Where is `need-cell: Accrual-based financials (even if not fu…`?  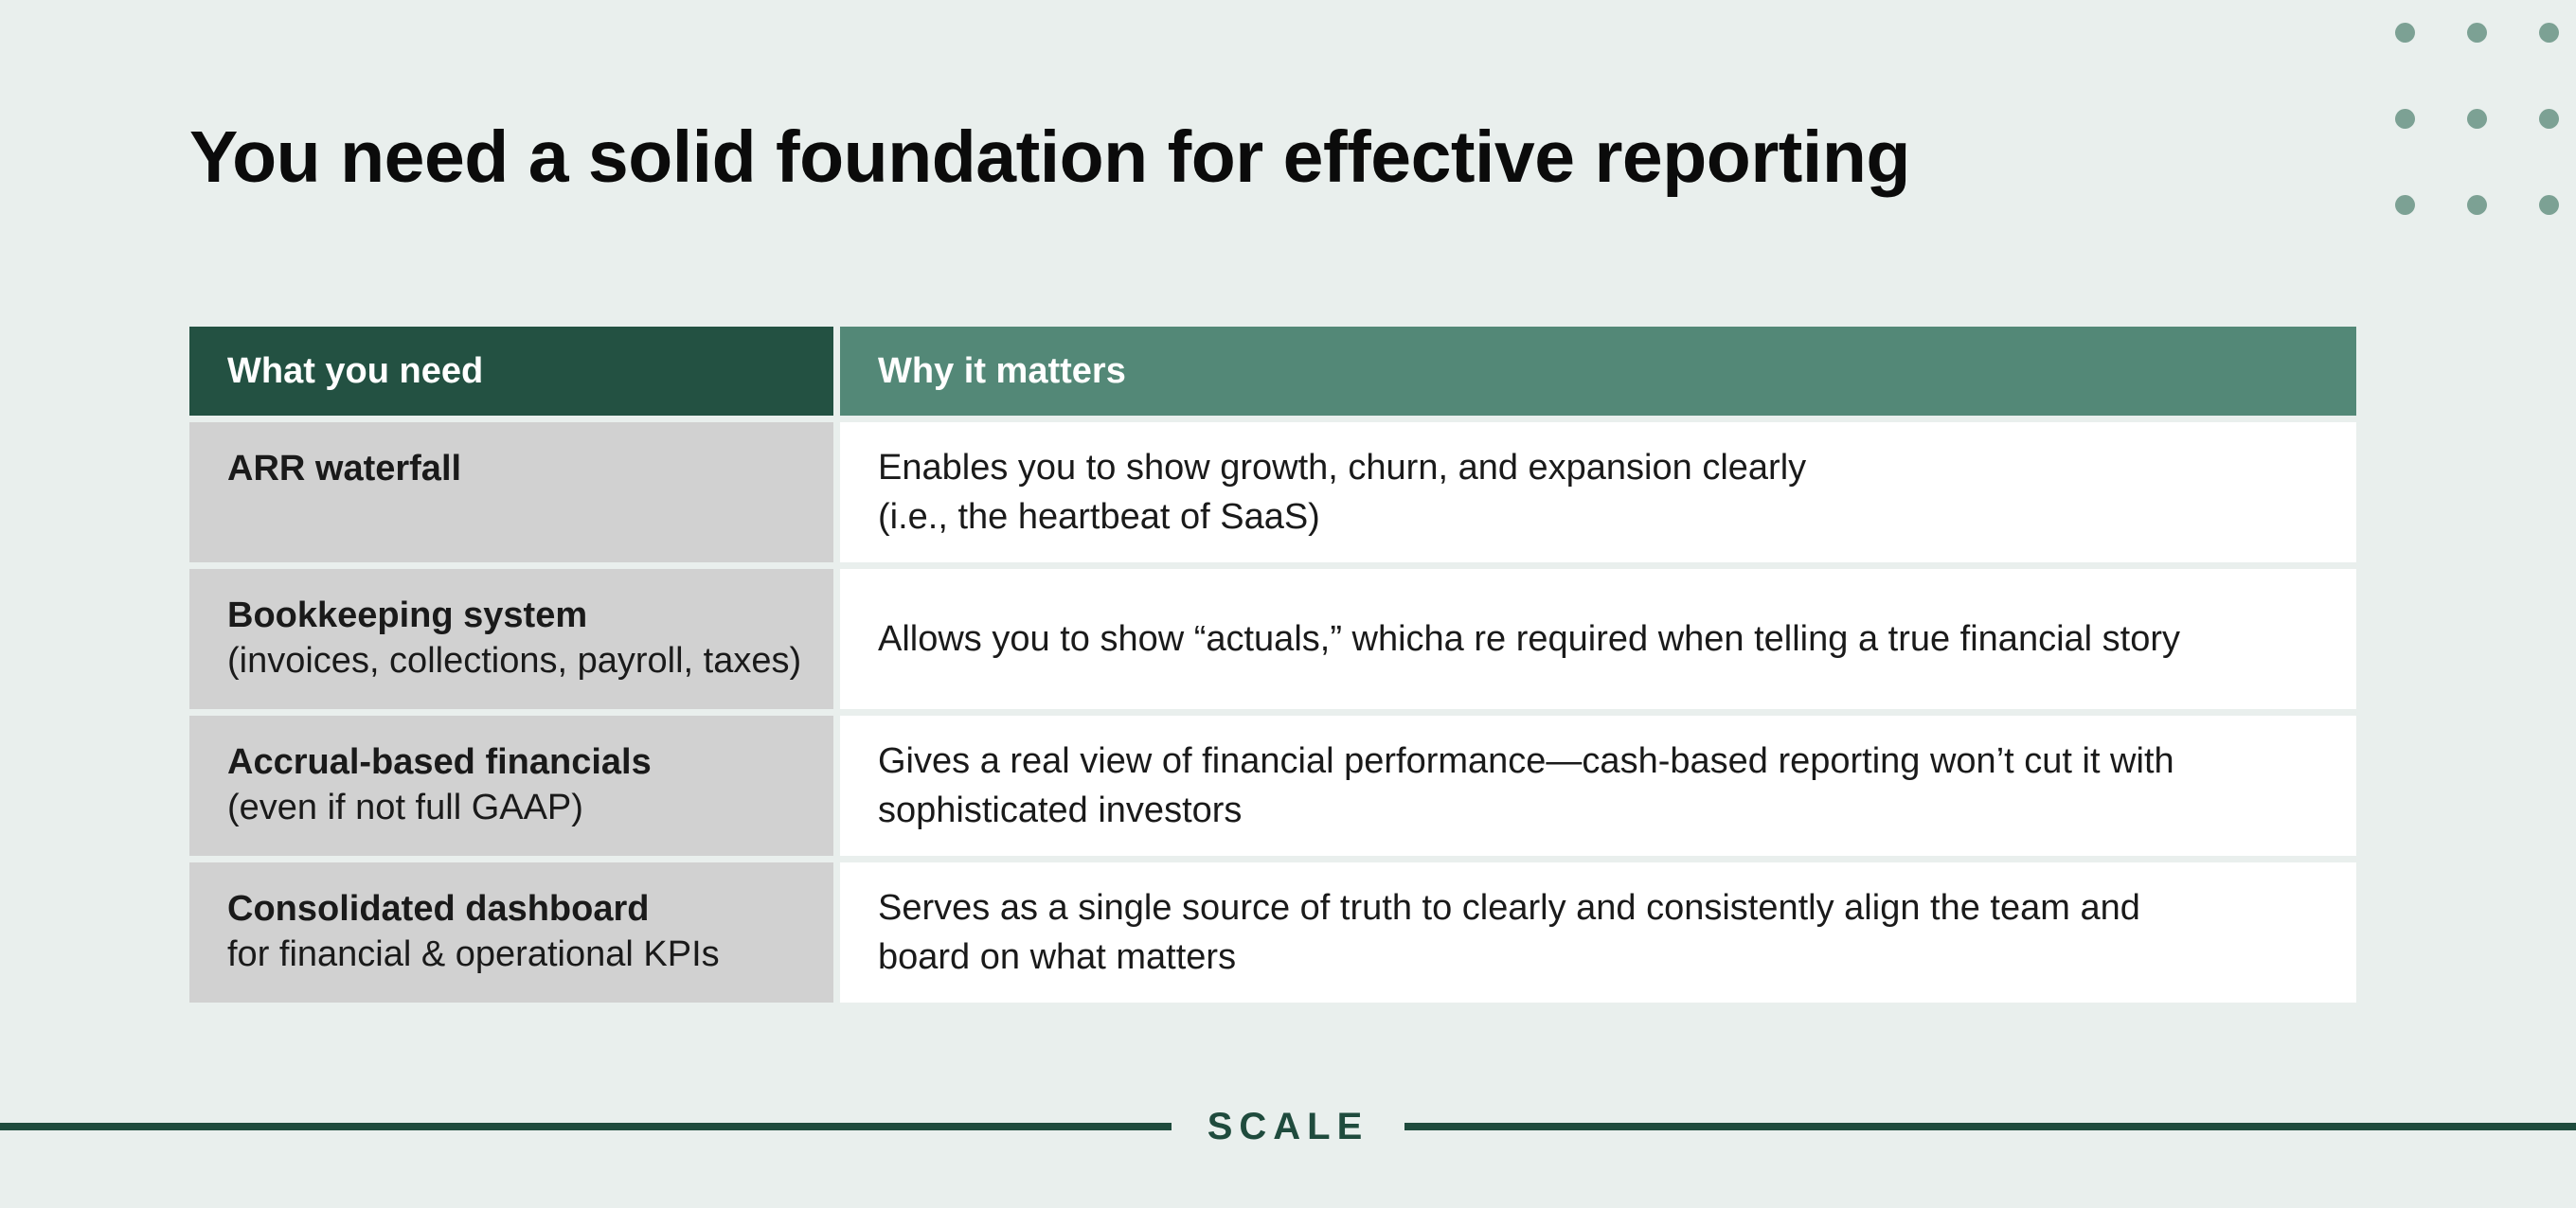
need-cell: Accrual-based financials (even if not fu… is located at coordinates (511, 786).